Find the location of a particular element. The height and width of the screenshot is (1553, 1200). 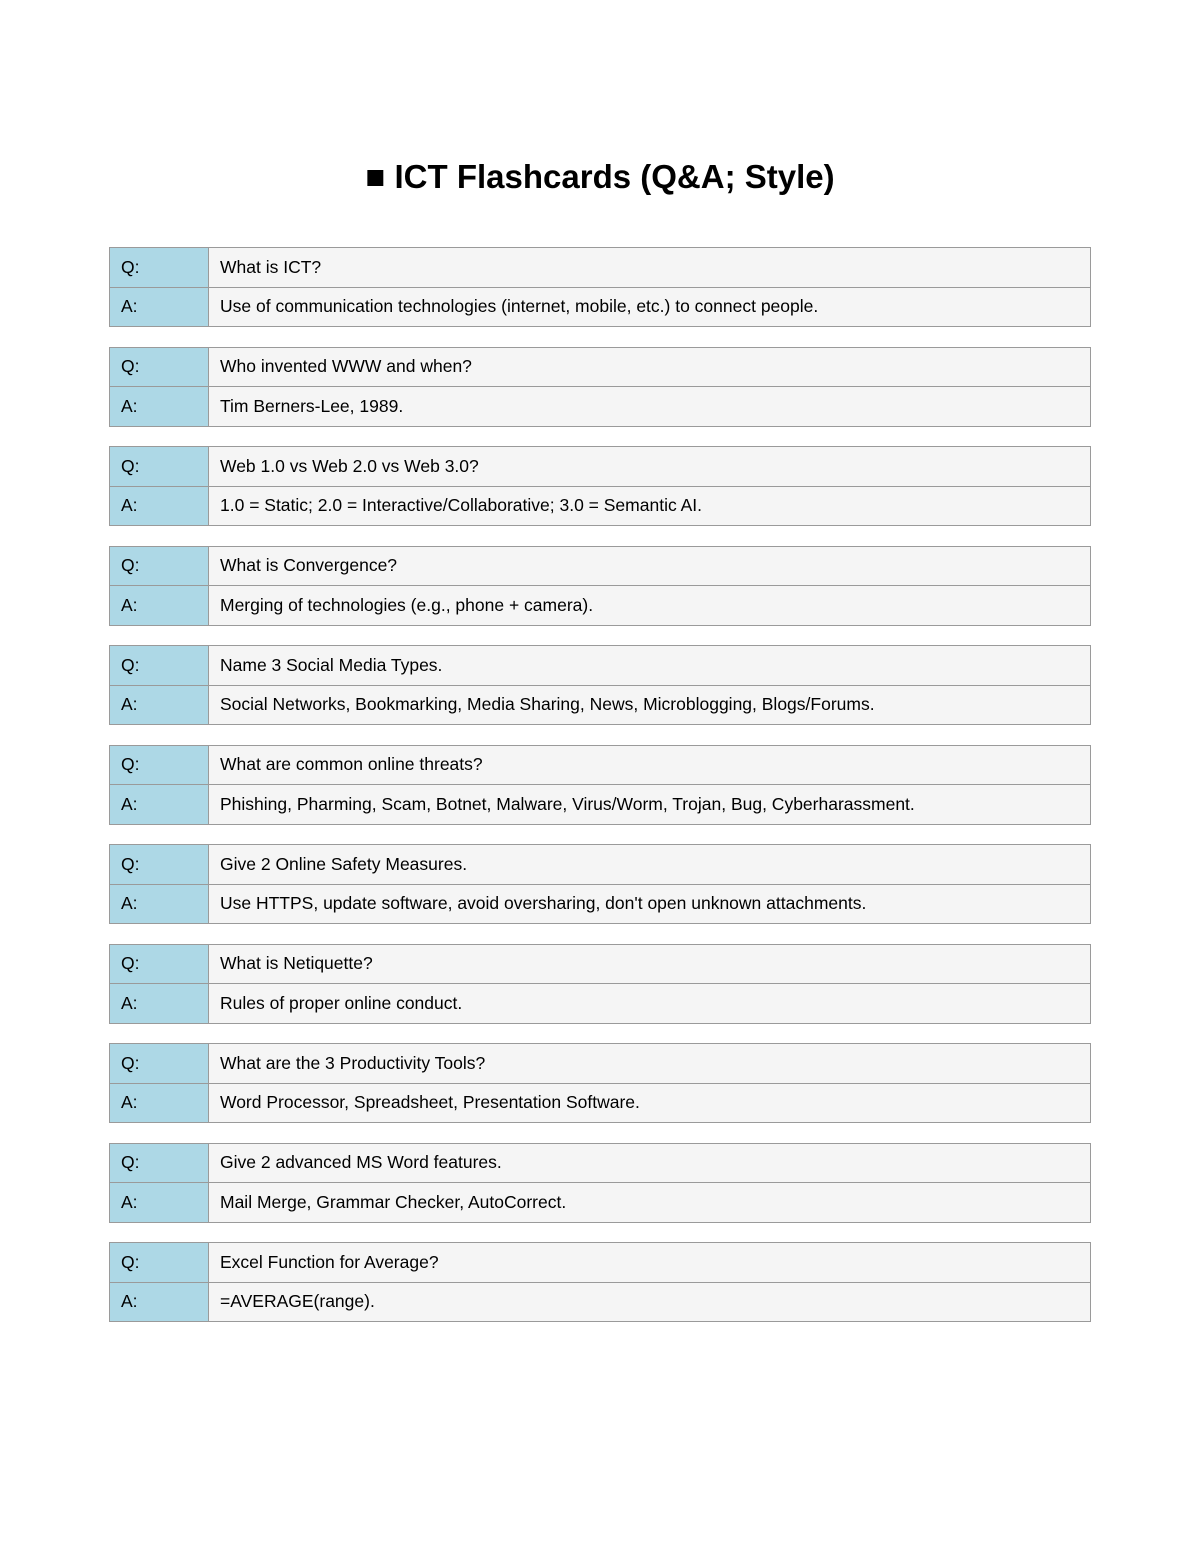

page-title: ■ ICT Flashcards (Q&A; Style) is located at coordinates (600, 176).